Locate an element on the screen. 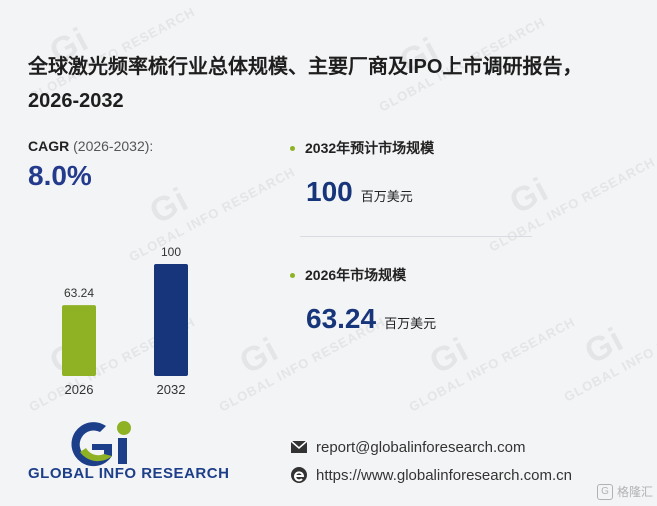 This screenshot has width=657, height=506. divider is located at coordinates (416, 236).